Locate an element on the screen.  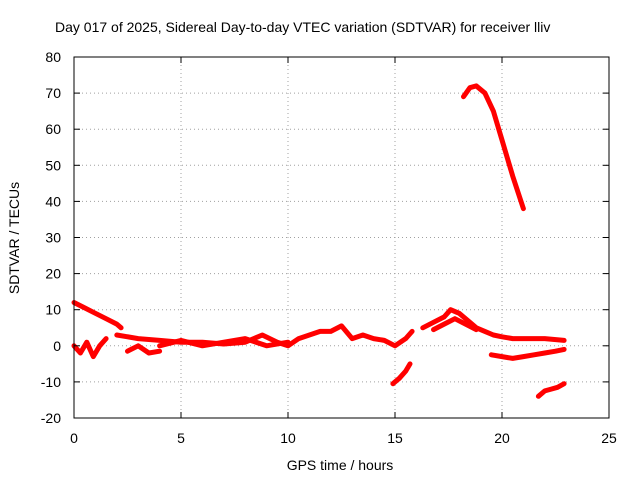
y-tick-label: 80 is located at coordinates (53, 57).